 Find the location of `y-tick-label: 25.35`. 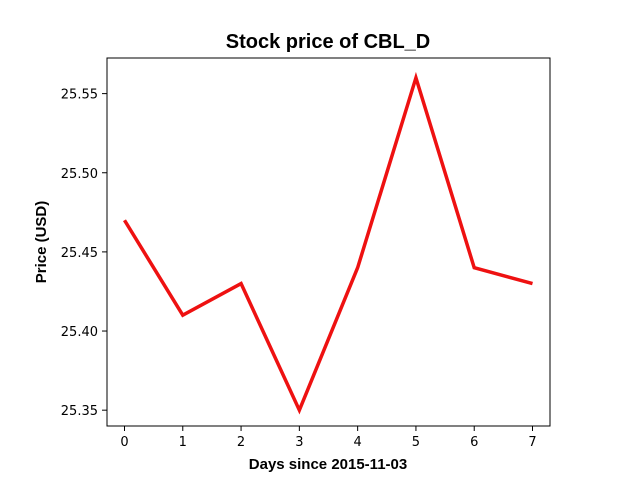

y-tick-label: 25.35 is located at coordinates (79, 411).